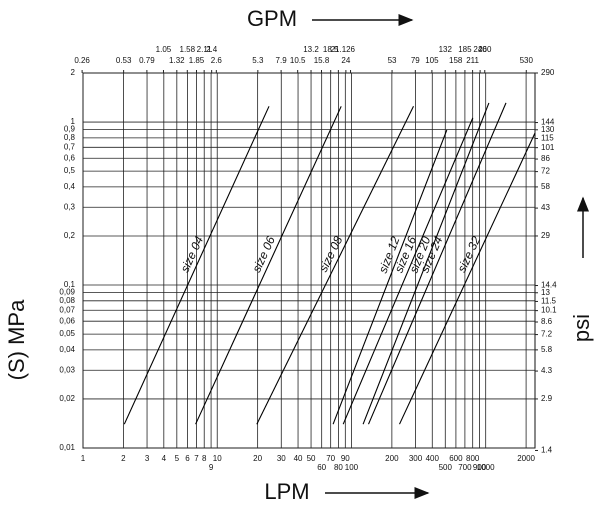  I want to click on y2-tick-label: 4.3, so click(547, 370).